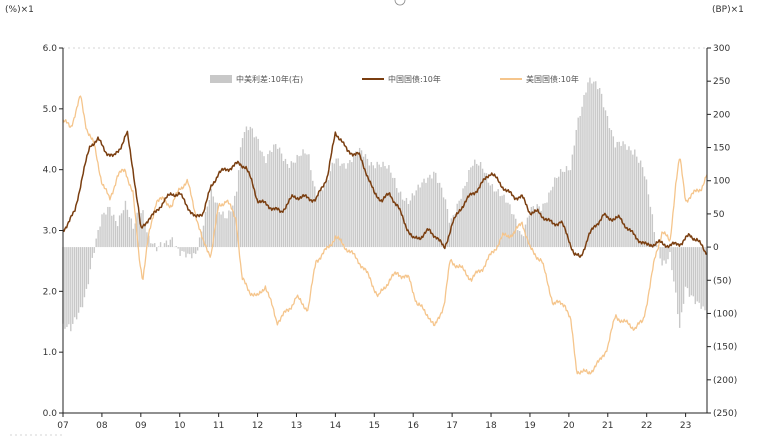  What do you see at coordinates (491, 426) in the screenshot?
I see `x-tick-label: 18` at bounding box center [491, 426].